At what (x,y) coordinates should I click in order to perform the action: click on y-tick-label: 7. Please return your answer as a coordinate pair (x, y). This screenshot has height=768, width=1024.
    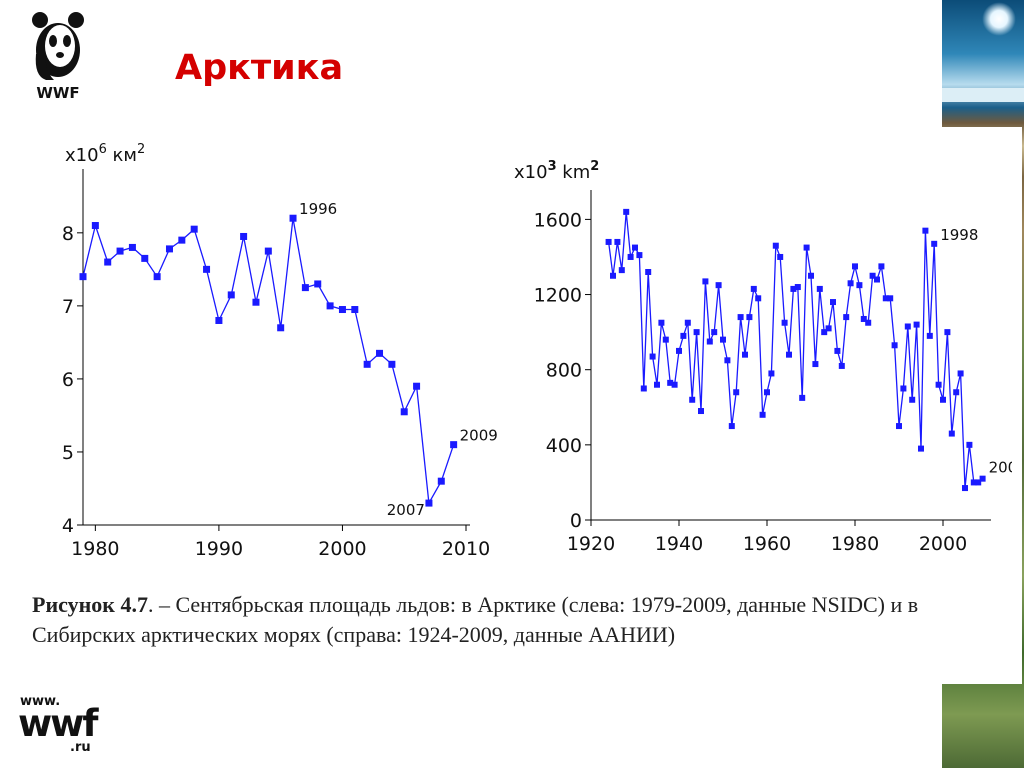
    Looking at the image, I should click on (68, 307).